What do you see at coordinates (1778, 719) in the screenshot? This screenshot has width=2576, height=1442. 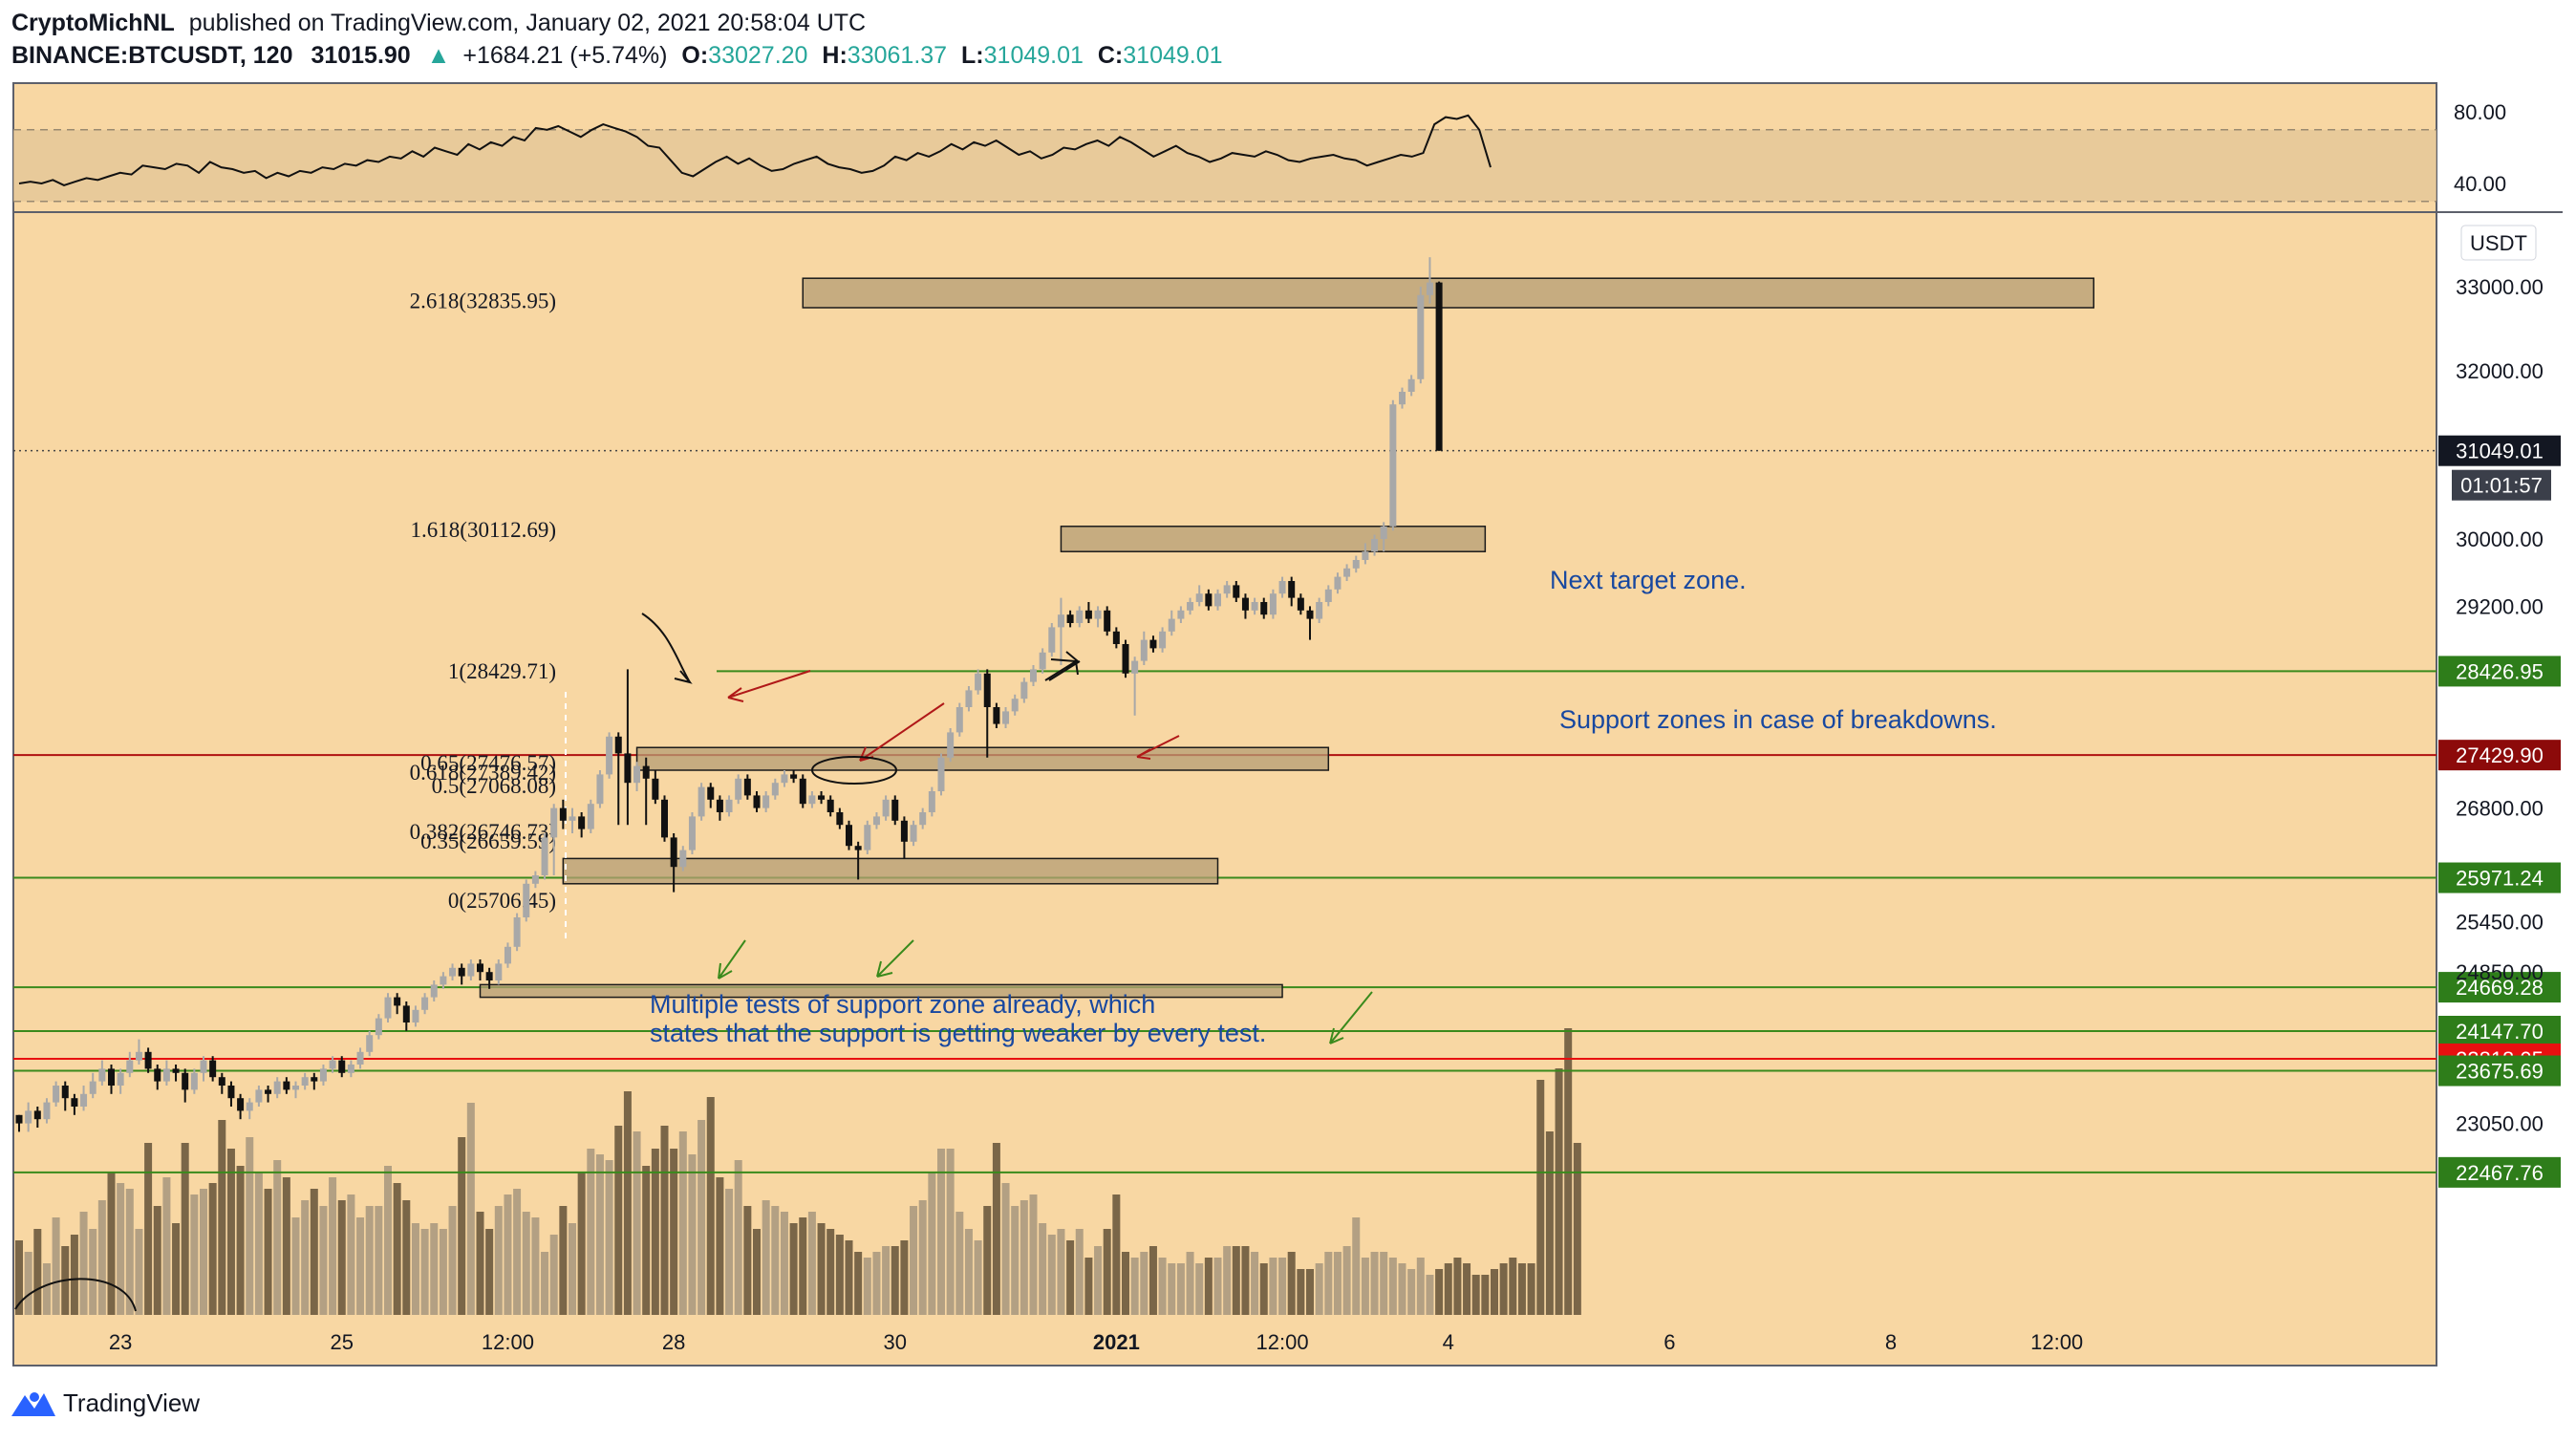 I see `note-support-zones: Support zones in case of breakdowns.` at bounding box center [1778, 719].